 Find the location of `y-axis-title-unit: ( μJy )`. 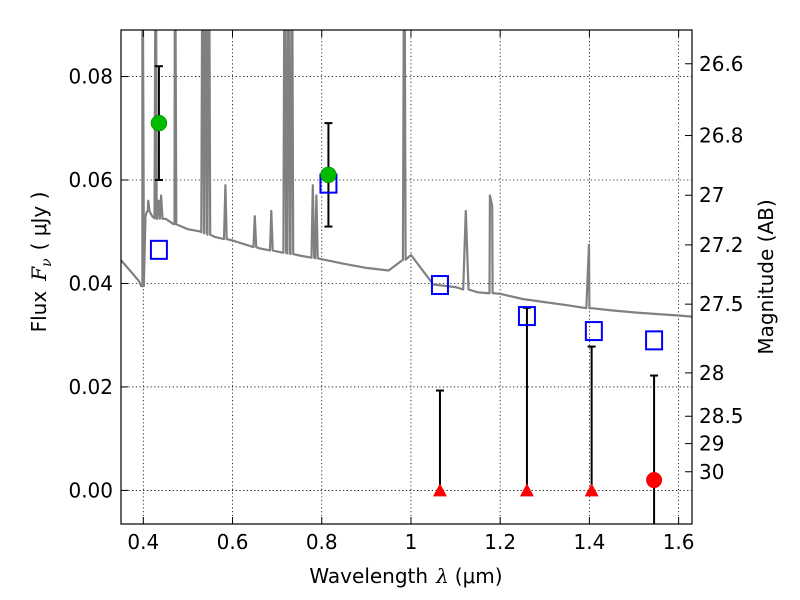

y-axis-title-unit: ( μJy ) is located at coordinates (39, 221).